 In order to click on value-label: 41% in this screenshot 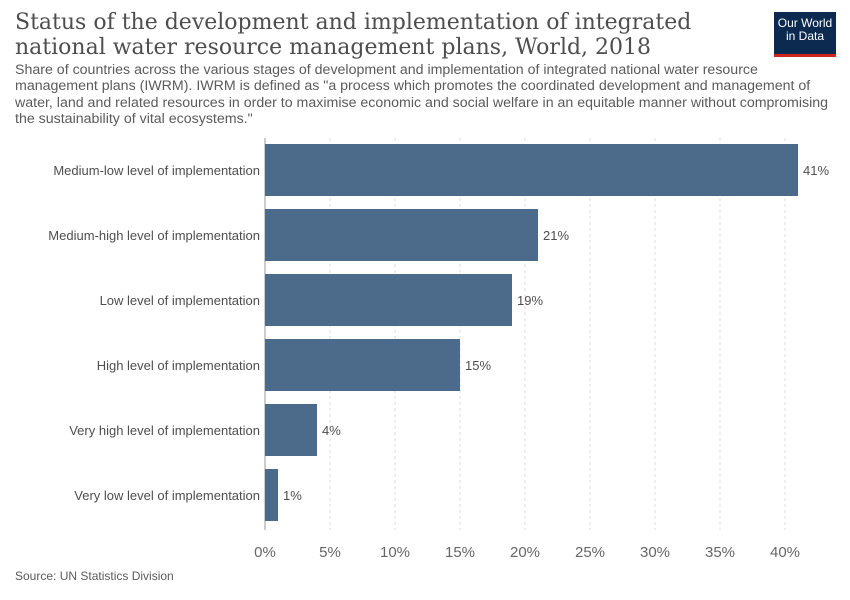, I will do `click(816, 170)`.